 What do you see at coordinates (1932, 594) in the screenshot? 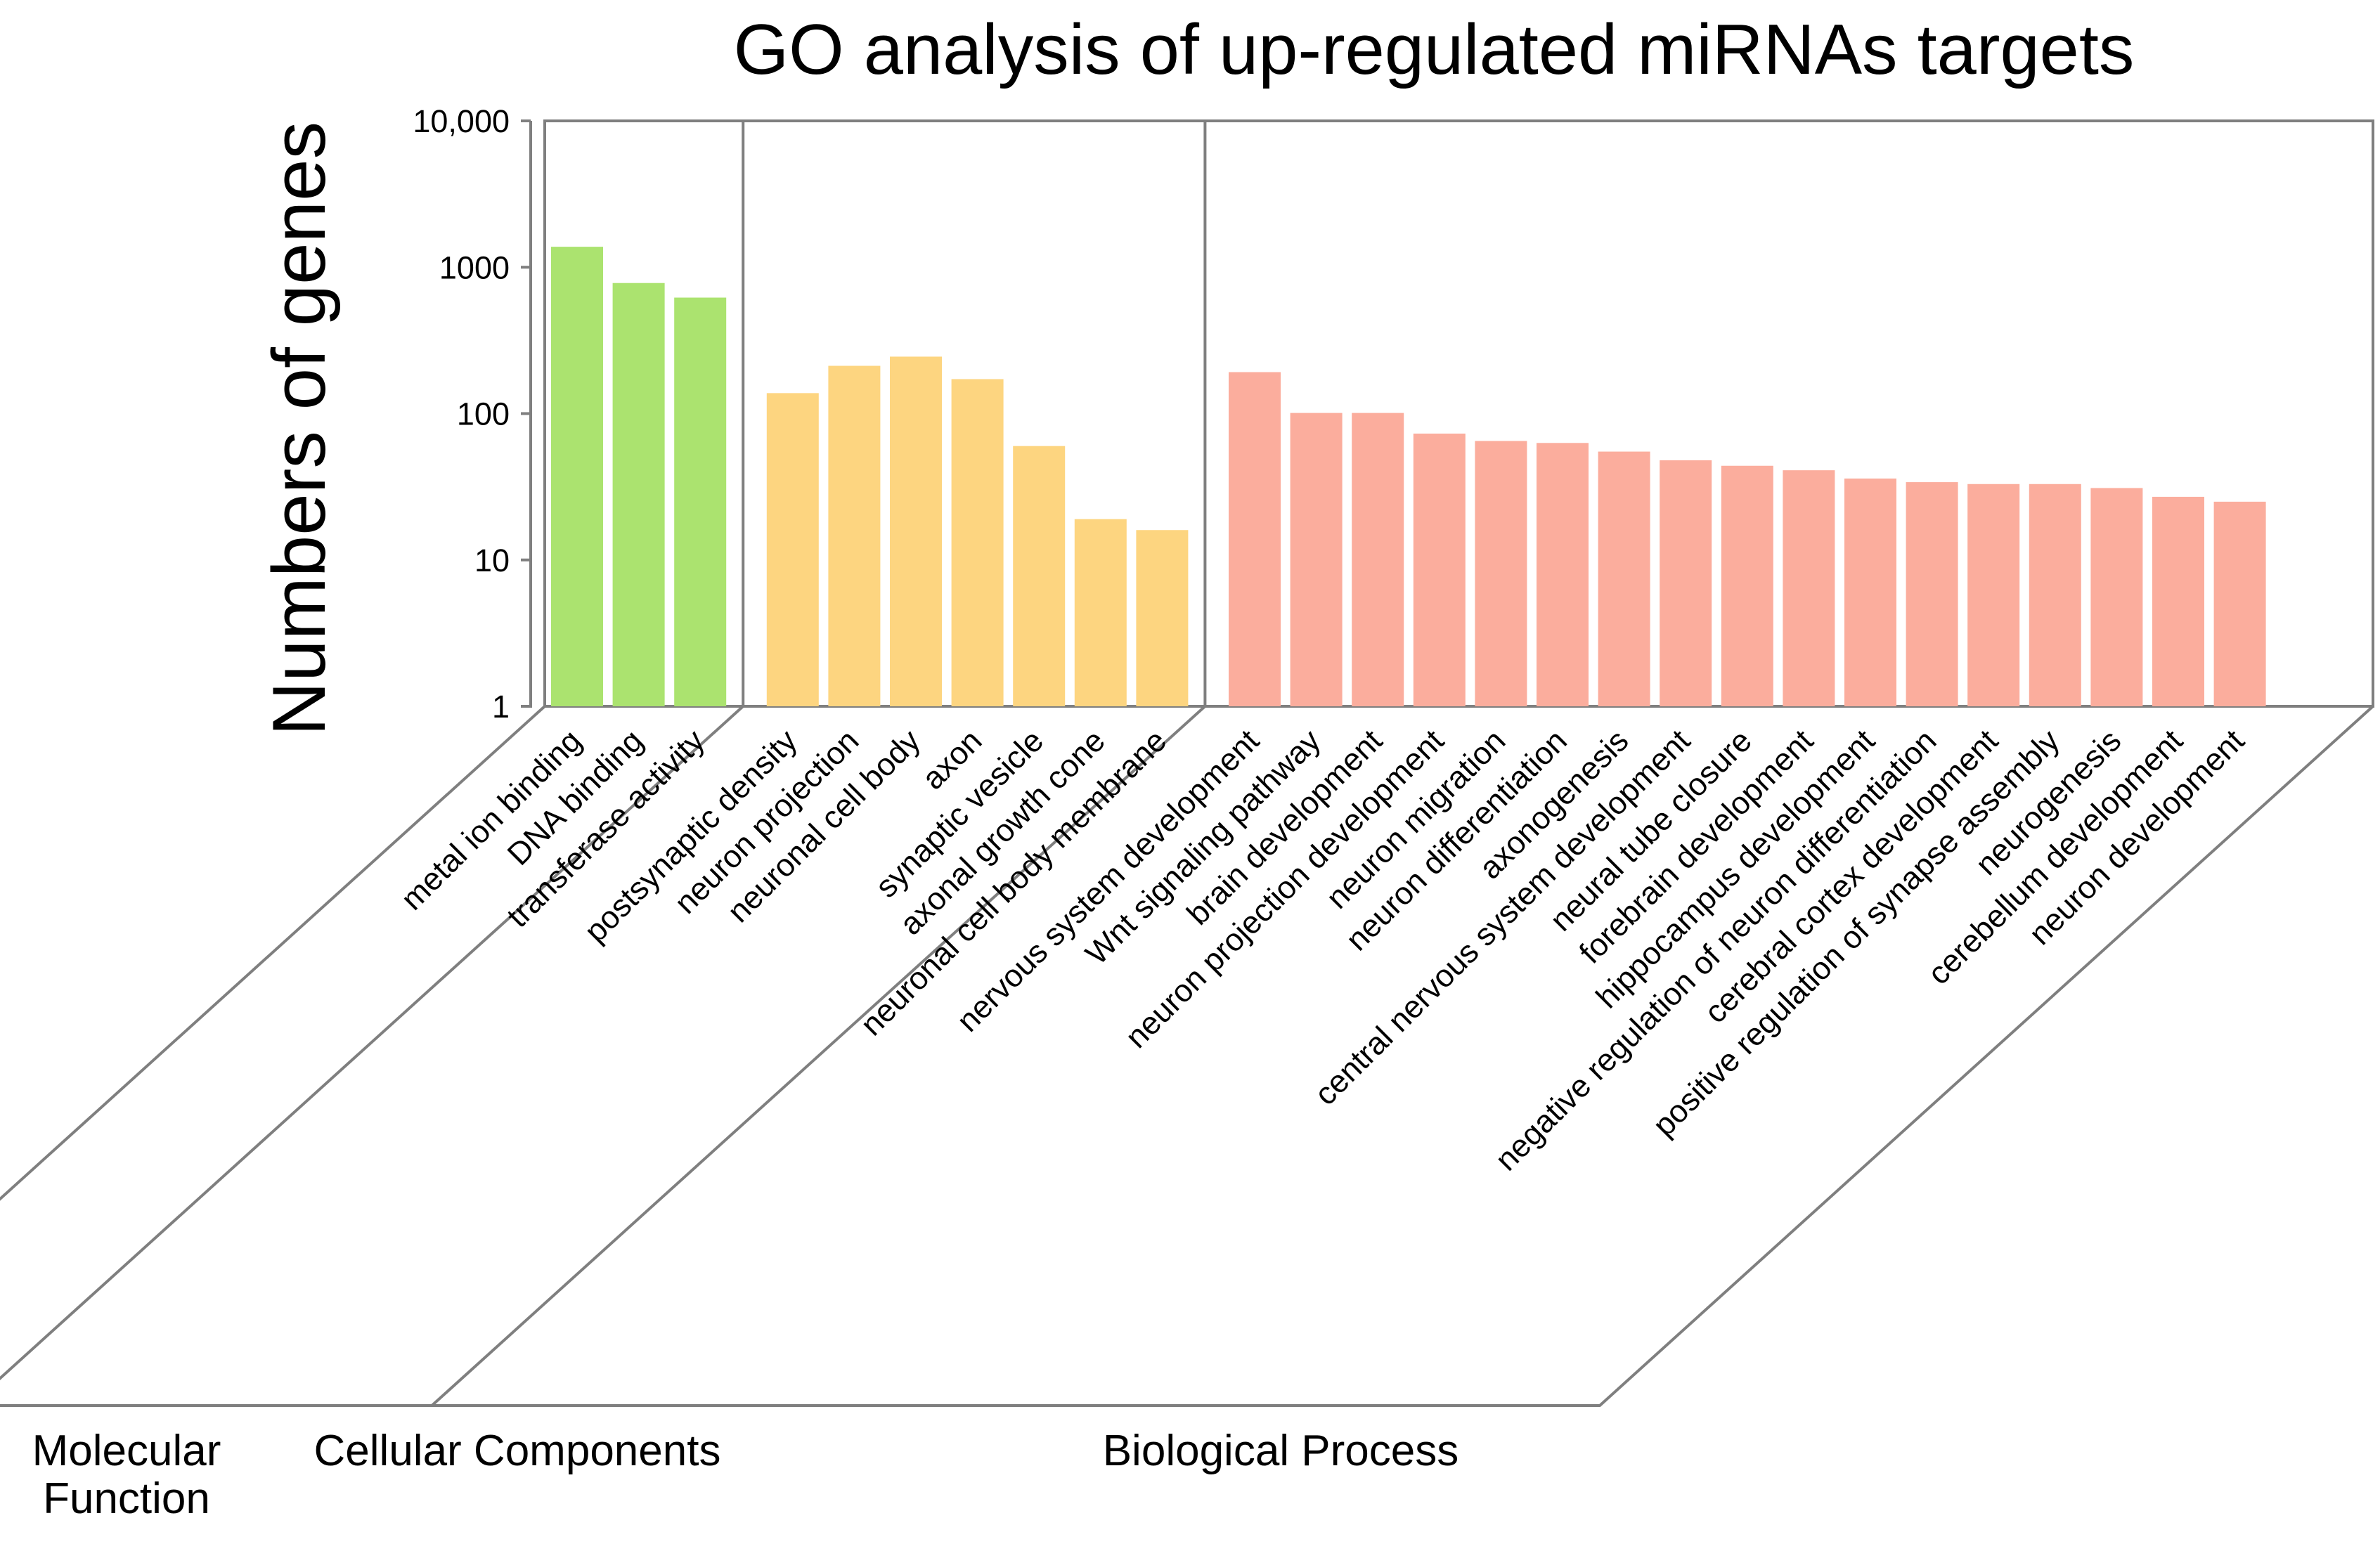
I see `bar-negative-regulation-of-neuron-differentiation` at bounding box center [1932, 594].